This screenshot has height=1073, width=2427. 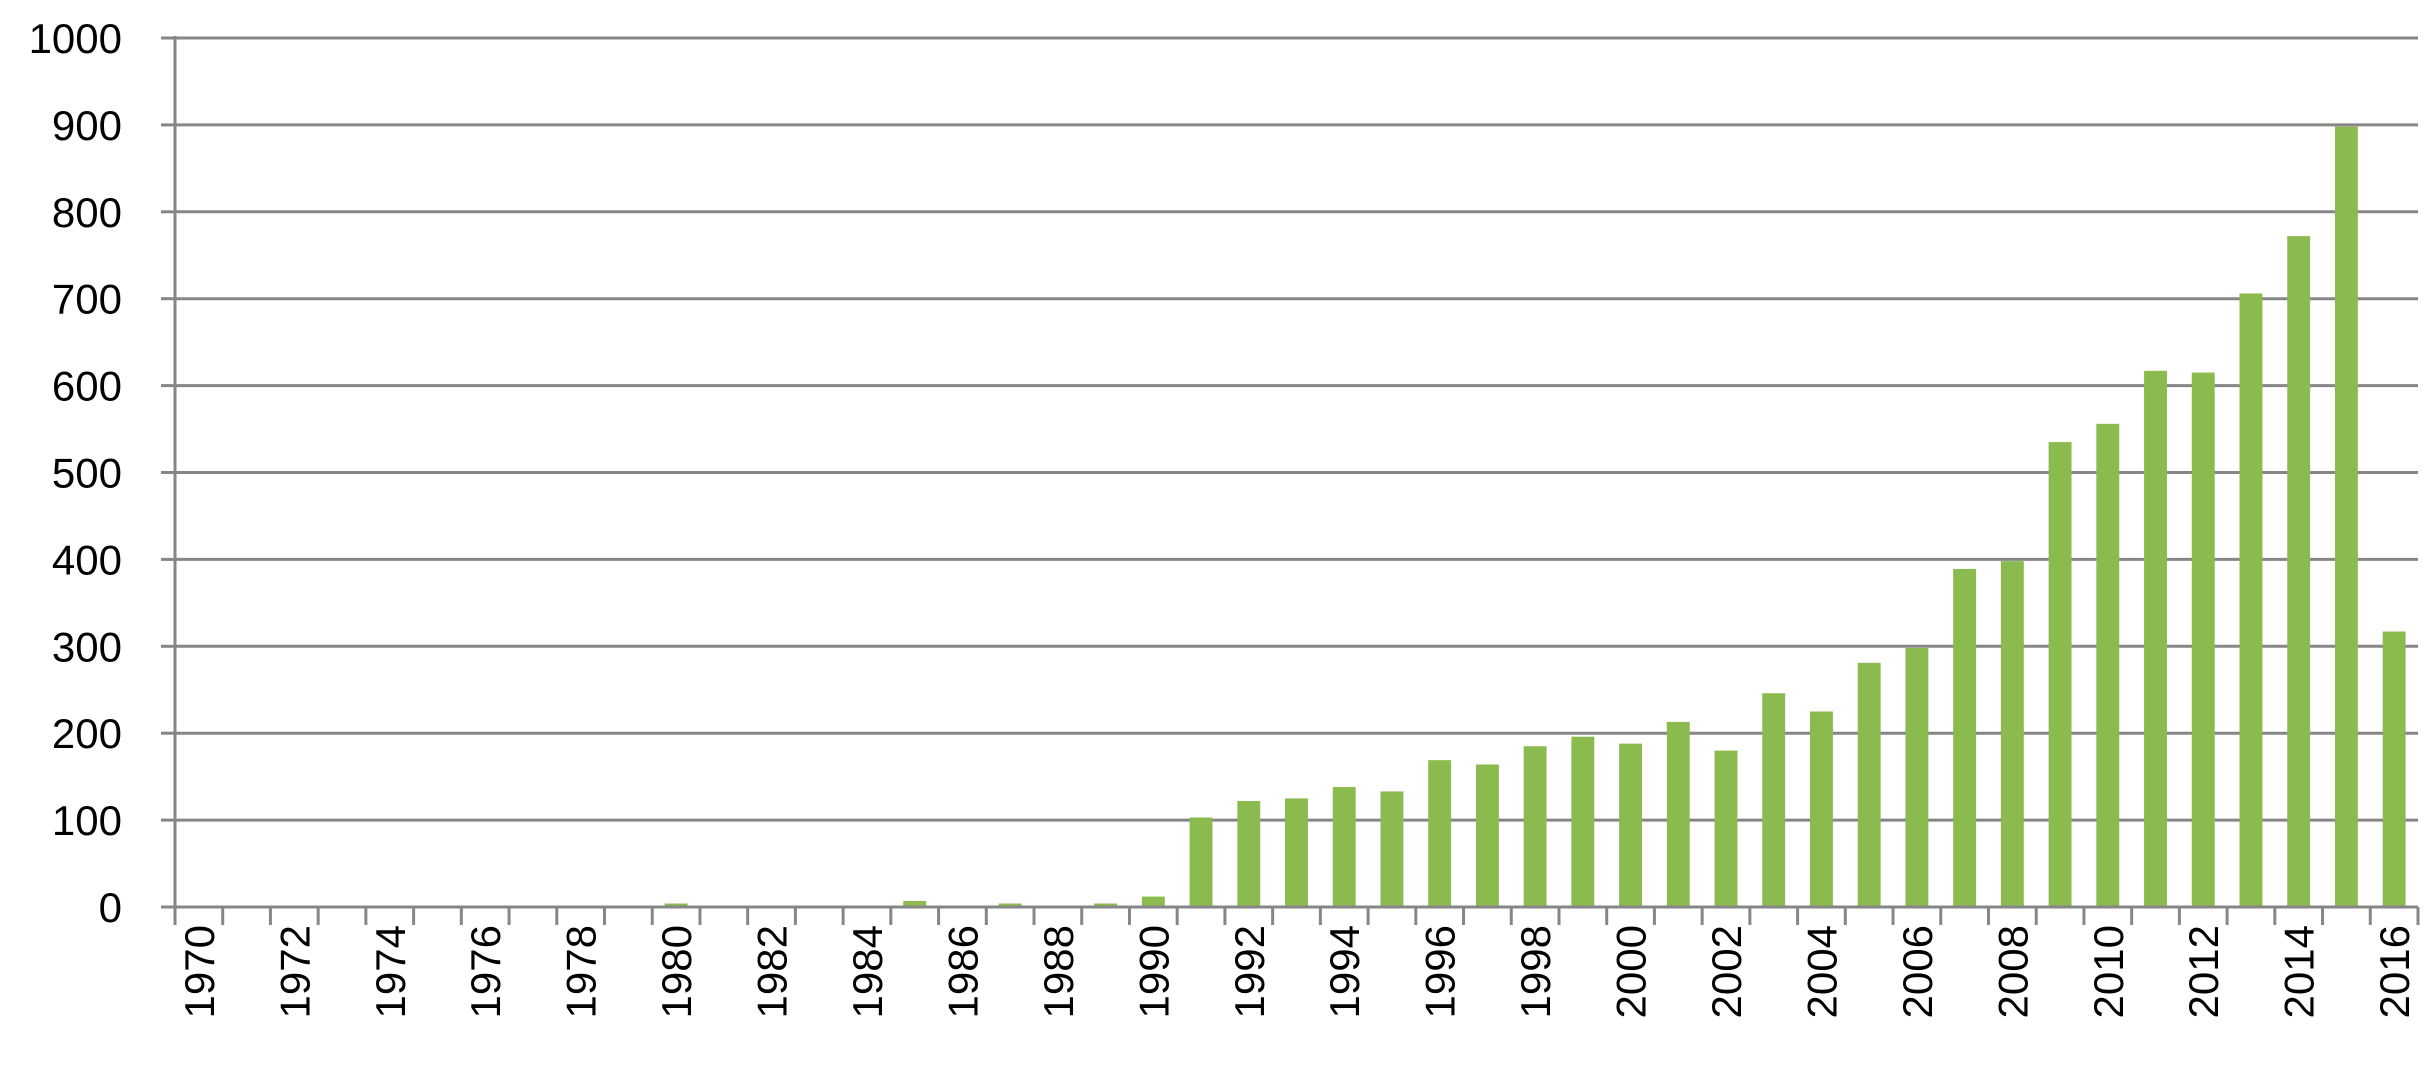 What do you see at coordinates (1058, 971) in the screenshot?
I see `x-tick-label: 1988` at bounding box center [1058, 971].